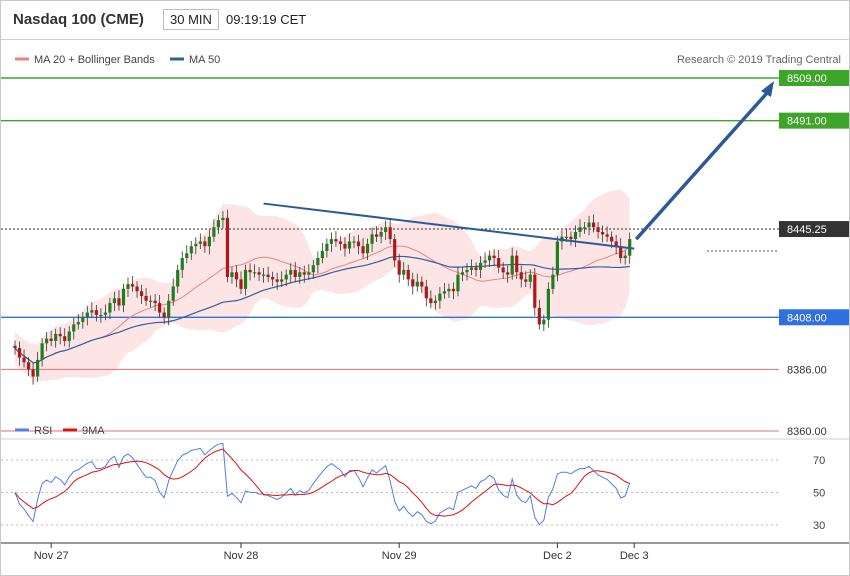 This screenshot has height=576, width=850. I want to click on x-tick-label-1: Nov 28, so click(241, 556).